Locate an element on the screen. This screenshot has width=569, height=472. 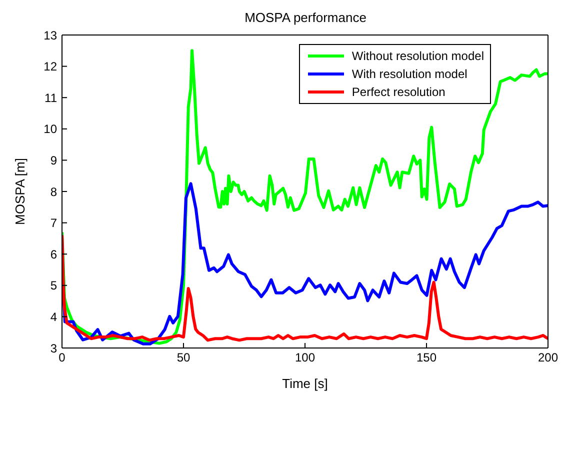
x-tick-label: 0 is located at coordinates (62, 357).